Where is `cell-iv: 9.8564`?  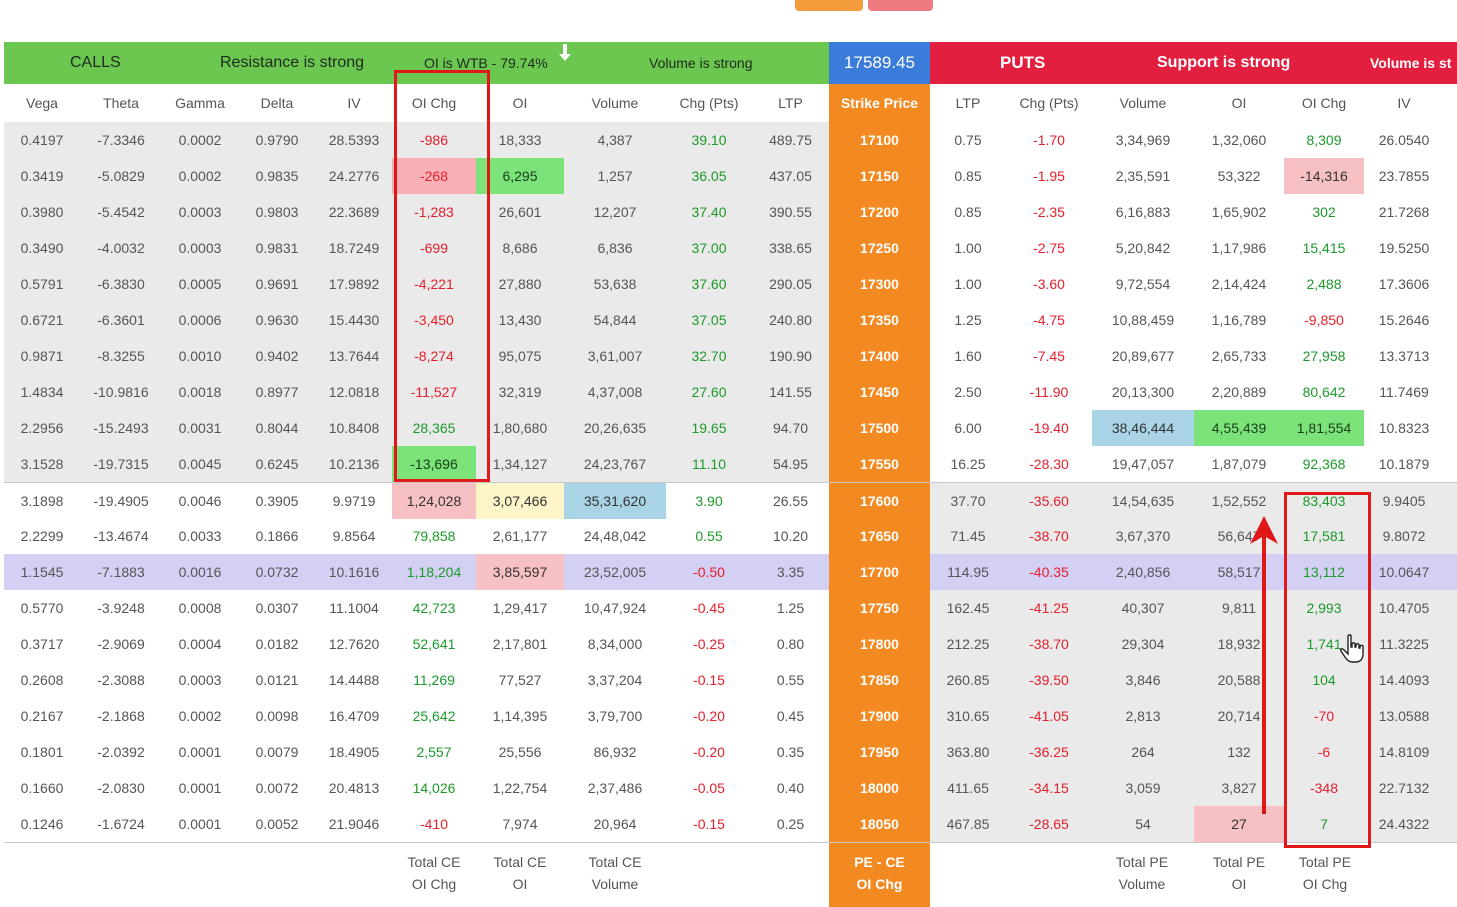
cell-iv: 9.8564 is located at coordinates (354, 536).